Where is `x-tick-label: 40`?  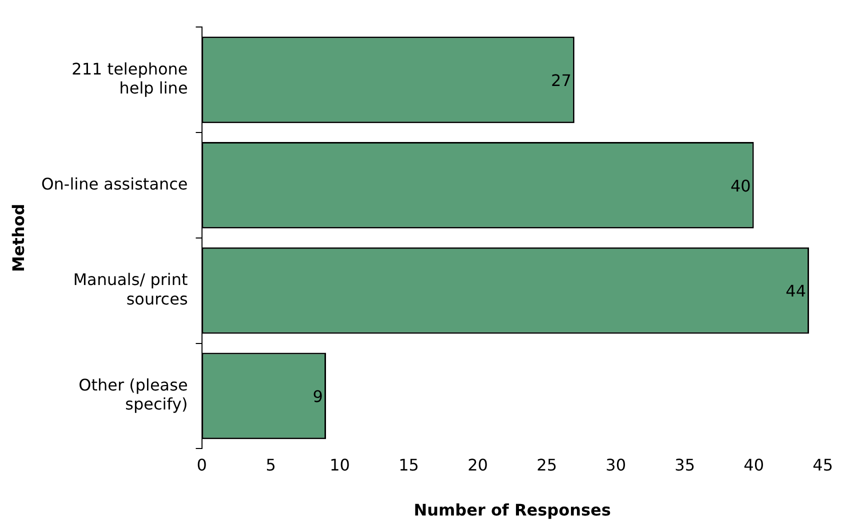
x-tick-label: 40 is located at coordinates (754, 464).